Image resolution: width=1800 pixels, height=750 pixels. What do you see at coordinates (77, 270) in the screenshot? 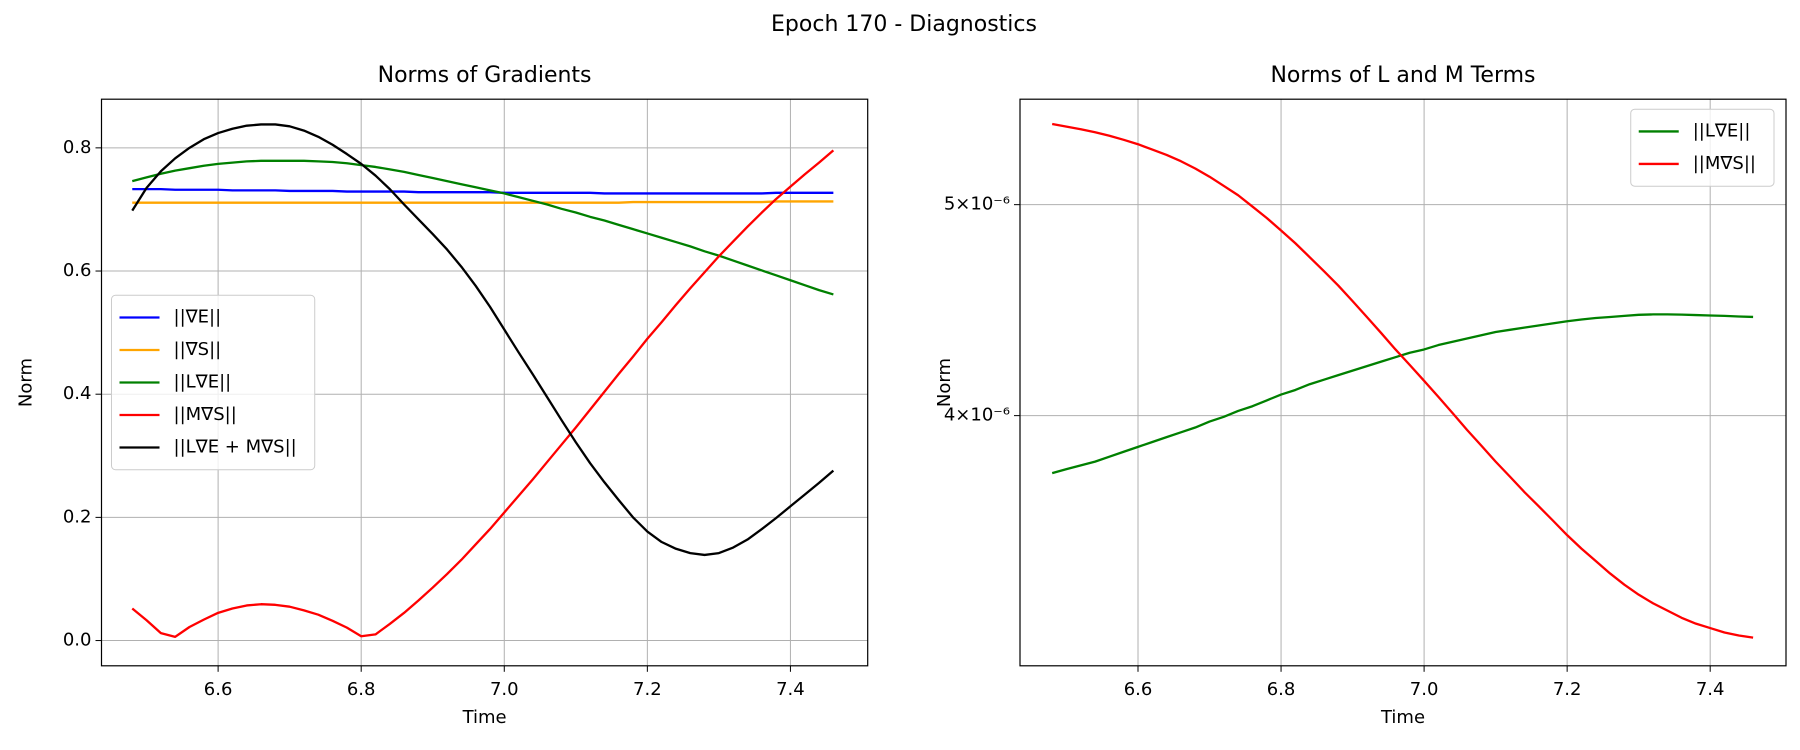
I see `y-tick-label: 0.6` at bounding box center [77, 270].